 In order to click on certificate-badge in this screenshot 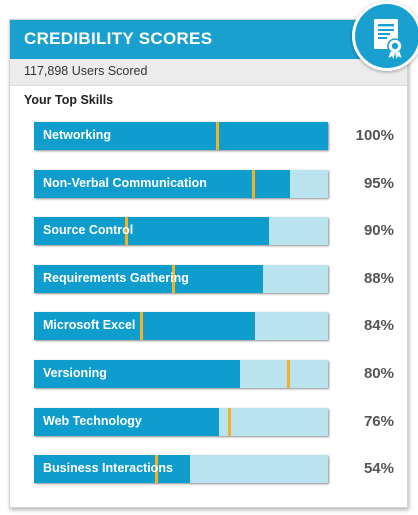, I will do `click(385, 36)`.